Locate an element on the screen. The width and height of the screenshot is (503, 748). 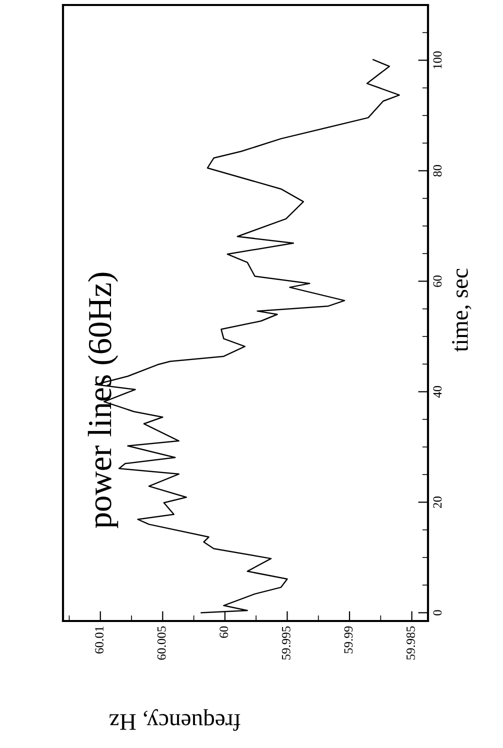
y-tick-label: 20 is located at coordinates (437, 502).